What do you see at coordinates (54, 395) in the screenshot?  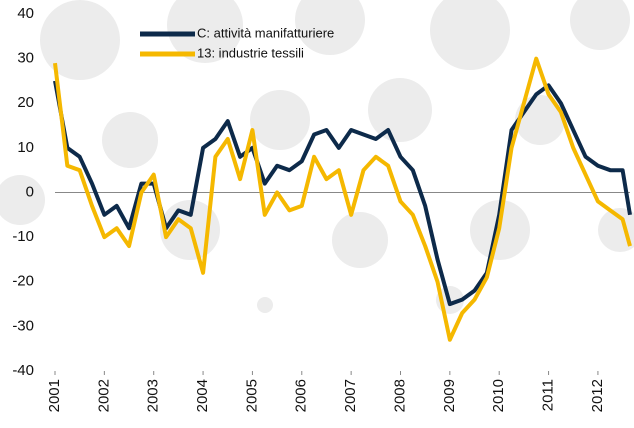 I see `x-tick-label: 2001` at bounding box center [54, 395].